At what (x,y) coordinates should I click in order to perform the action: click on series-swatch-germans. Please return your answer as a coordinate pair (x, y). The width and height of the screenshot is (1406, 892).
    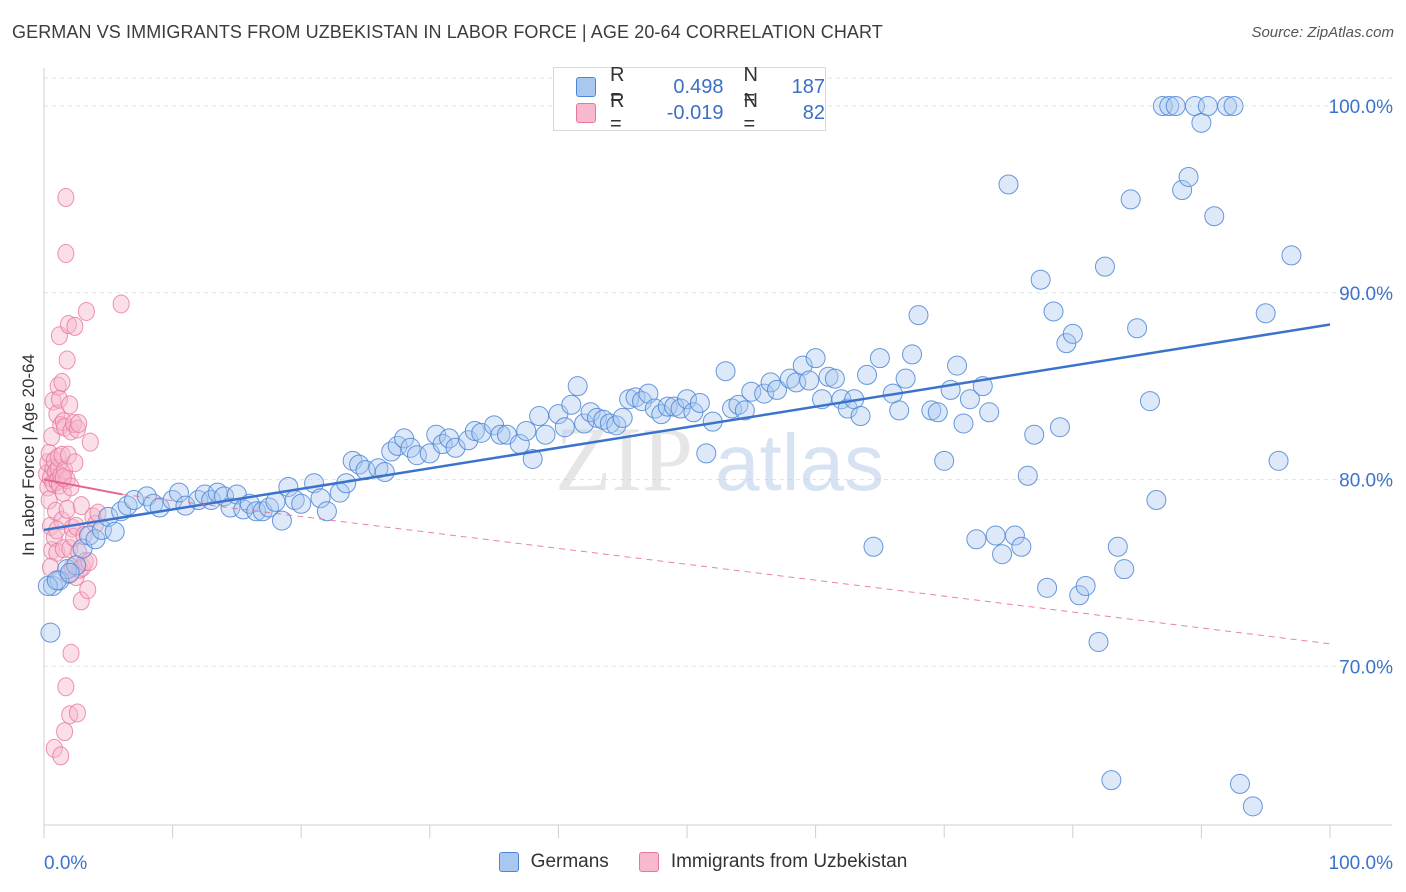
    Looking at the image, I should click on (508, 862).